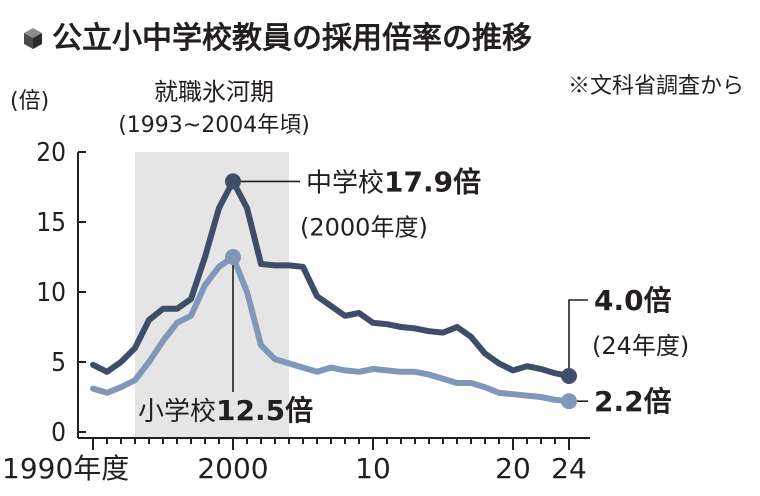  Describe the element at coordinates (578, 333) in the screenshot. I see `junior-high-end-leader` at that location.